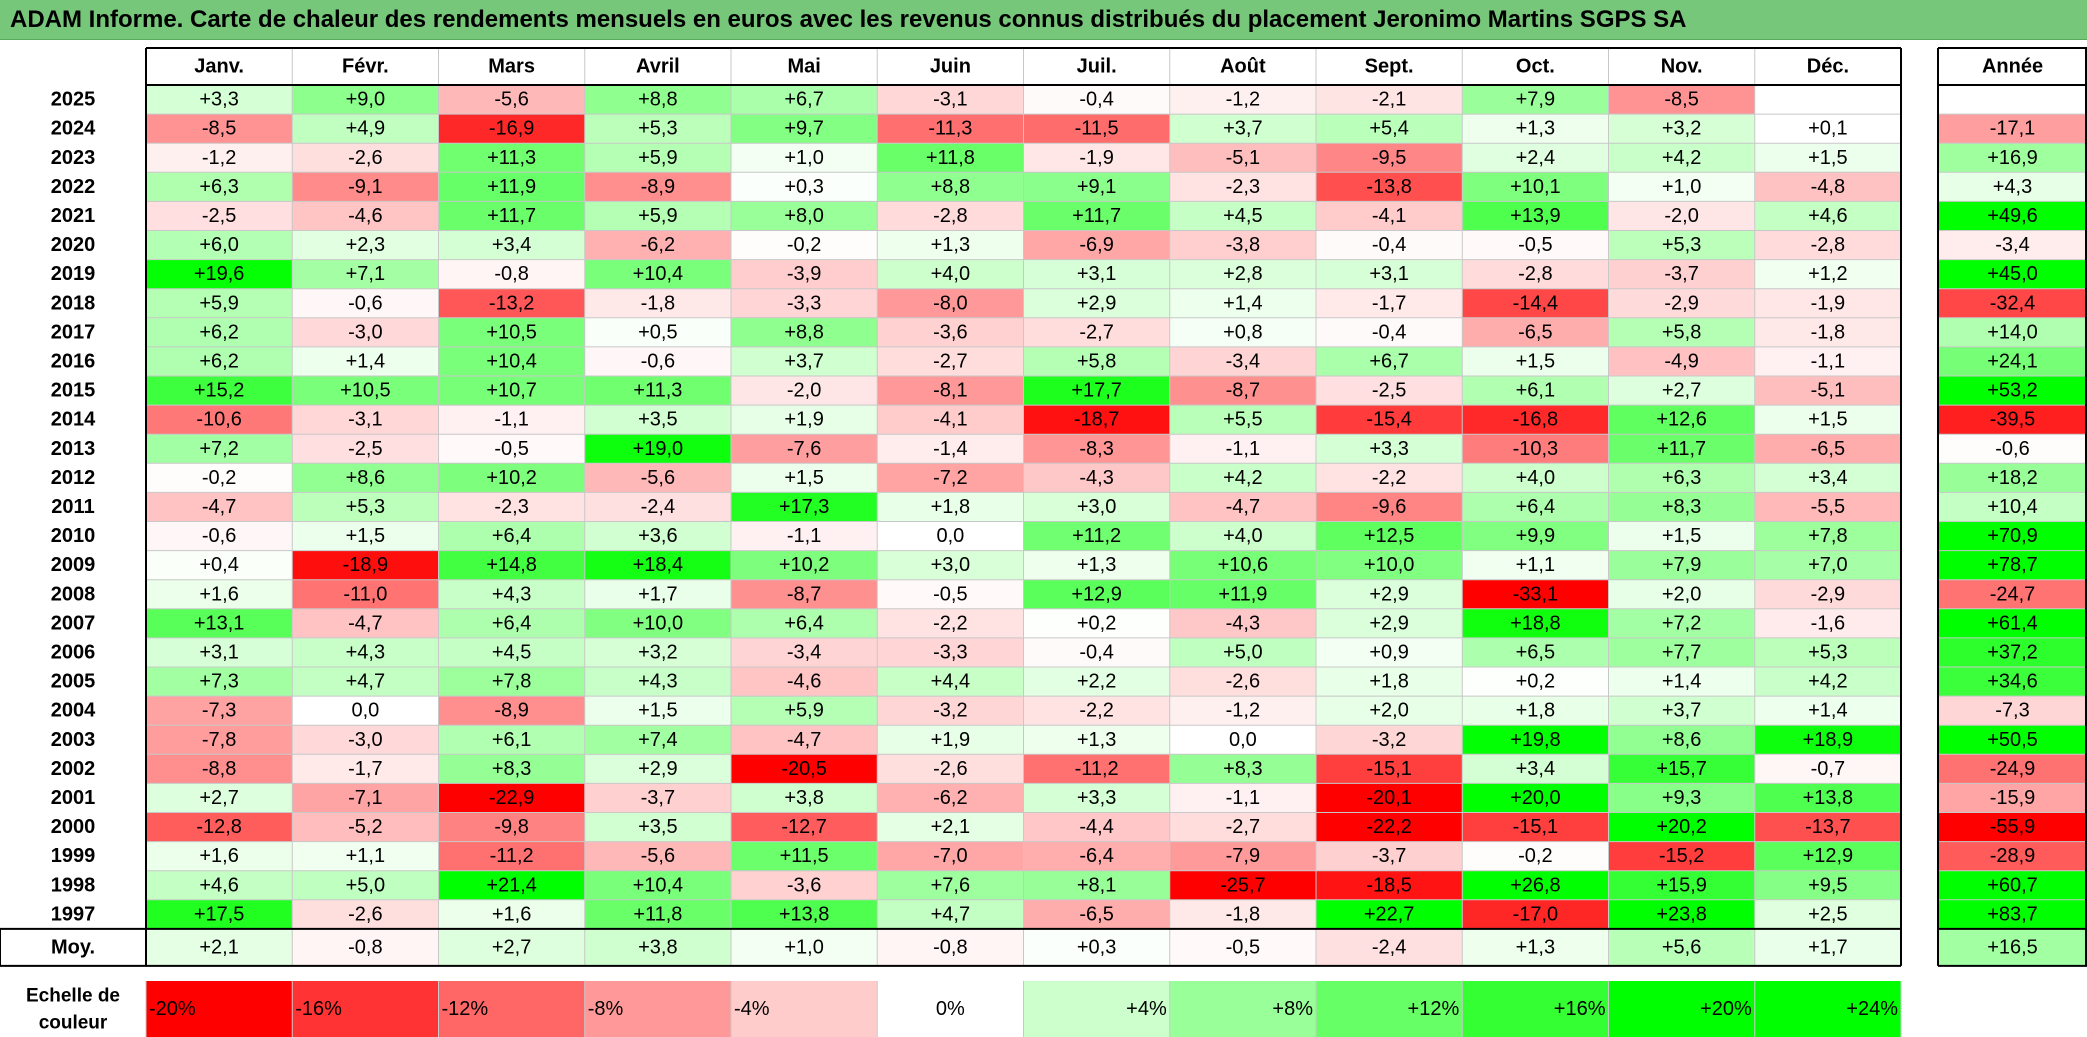 The image size is (2087, 1037). Describe the element at coordinates (1681, 652) in the screenshot. I see `cell-value: +7,7` at that location.